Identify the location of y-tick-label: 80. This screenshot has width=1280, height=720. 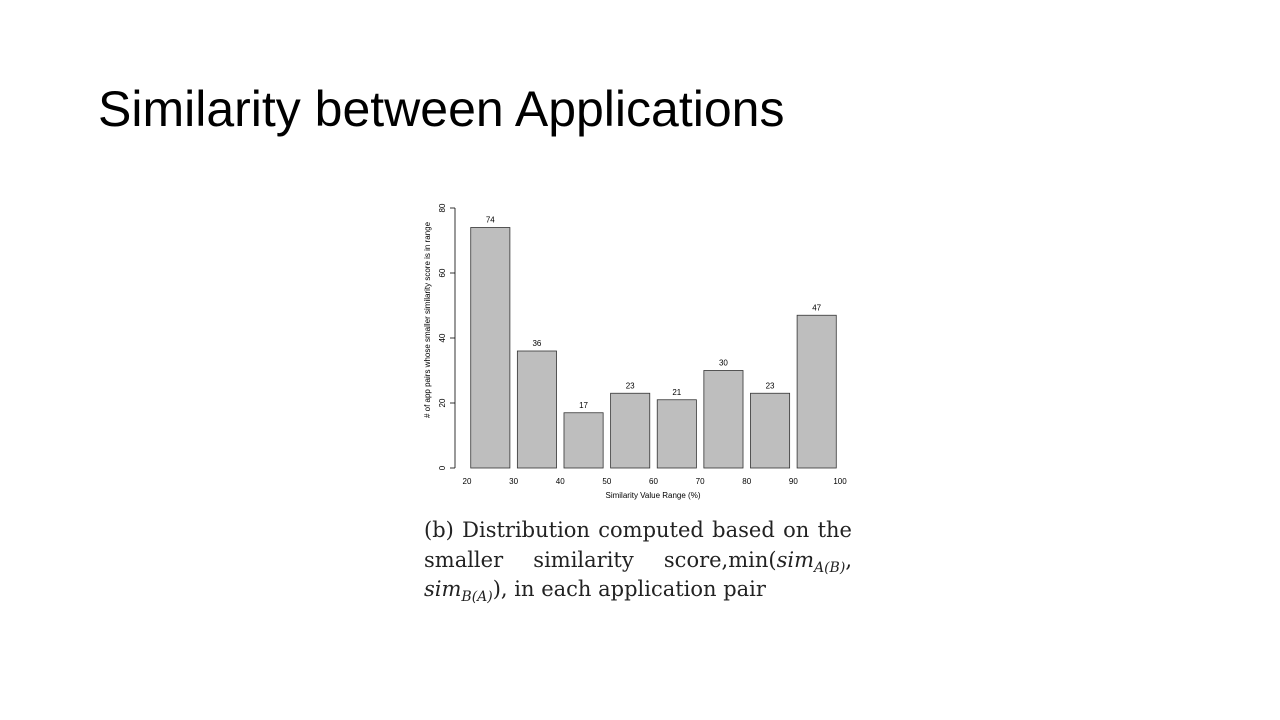
(442, 207).